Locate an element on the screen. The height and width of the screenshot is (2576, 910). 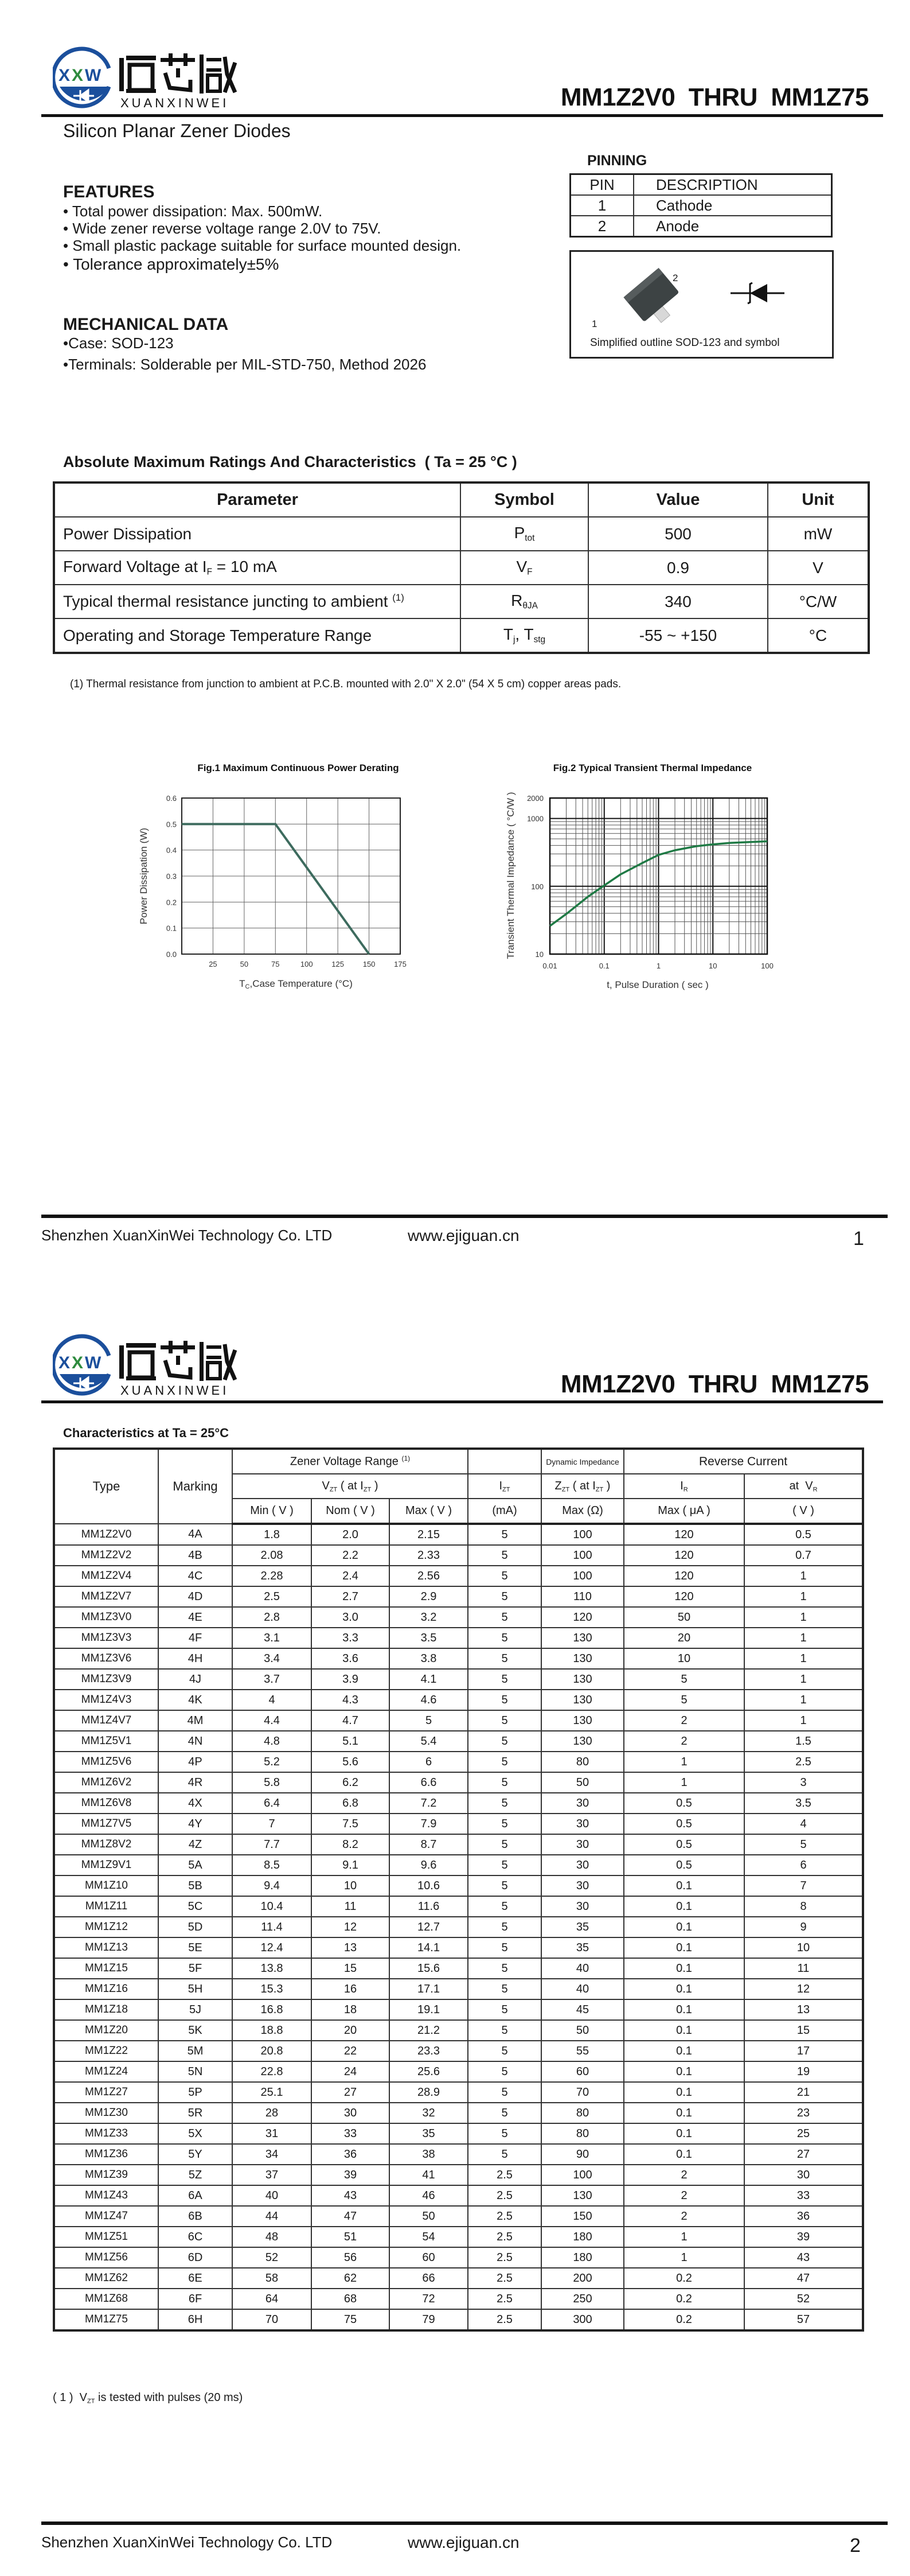
cell-marking: 6F is located at coordinates (196, 2299).